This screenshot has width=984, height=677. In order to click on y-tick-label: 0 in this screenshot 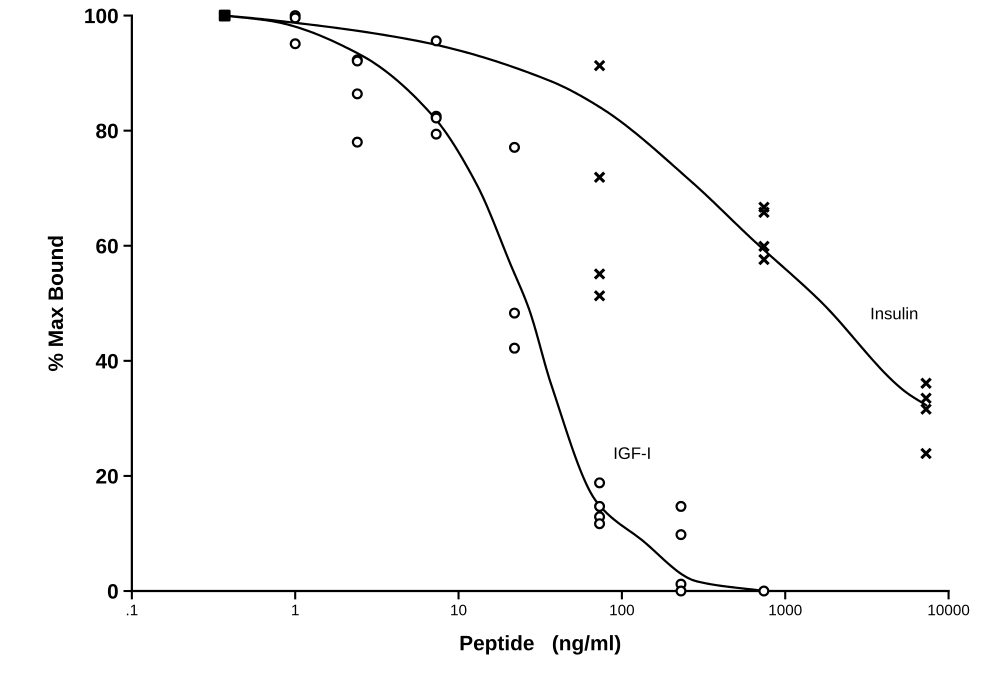, I will do `click(113, 591)`.